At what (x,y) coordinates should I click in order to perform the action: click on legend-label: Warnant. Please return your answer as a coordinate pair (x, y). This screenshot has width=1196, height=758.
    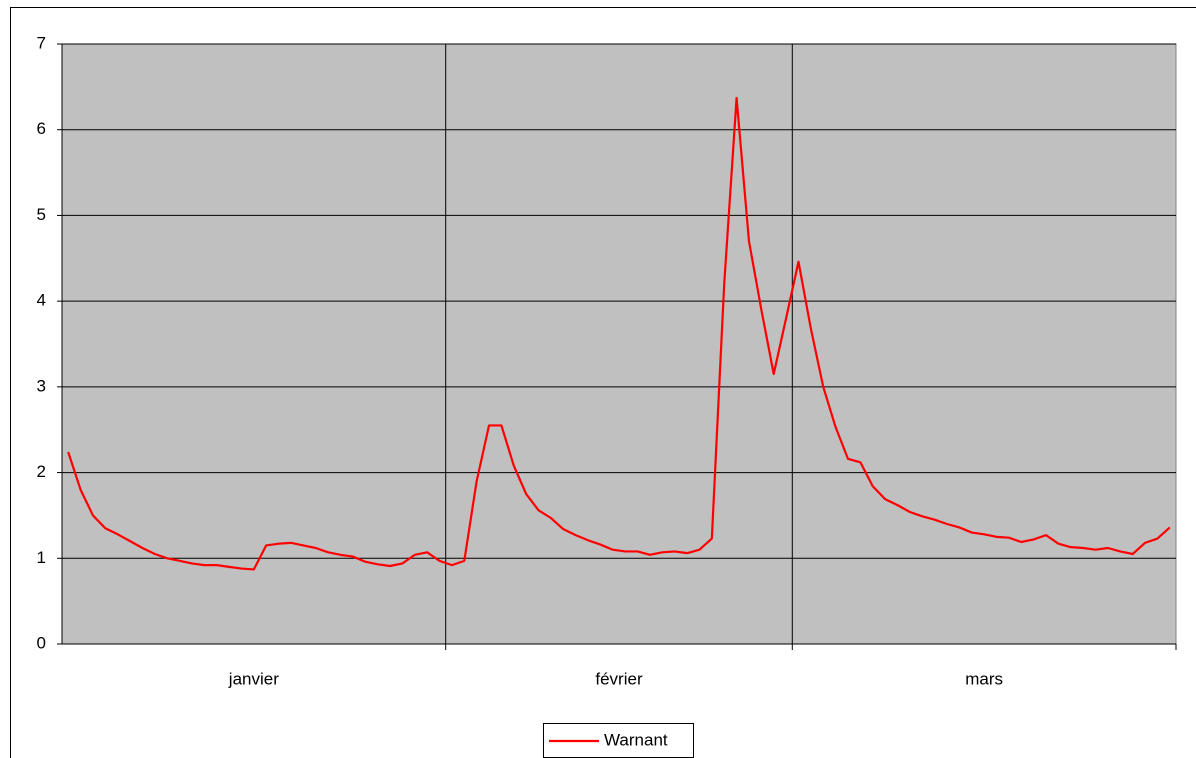
    Looking at the image, I should click on (636, 739).